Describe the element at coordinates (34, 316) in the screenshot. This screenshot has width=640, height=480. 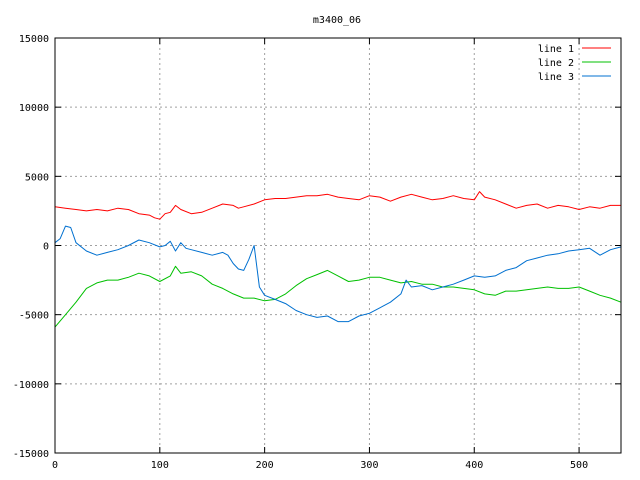
I see `y-tick-label: -5000` at that location.